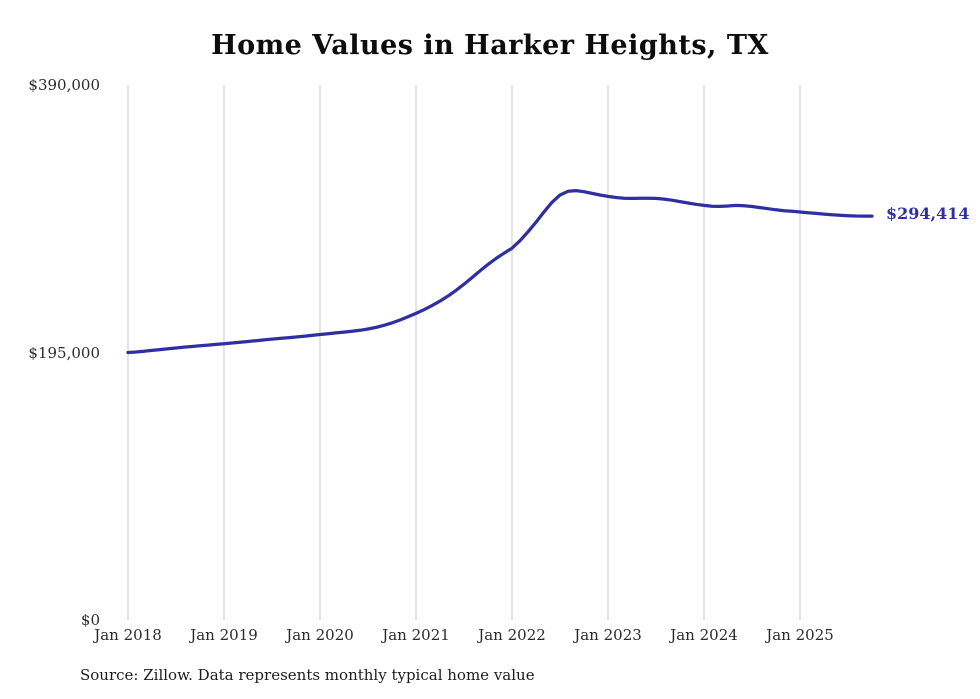  What do you see at coordinates (490, 45) in the screenshot?
I see `chart-title: Home Values in Harker Heights, TX` at bounding box center [490, 45].